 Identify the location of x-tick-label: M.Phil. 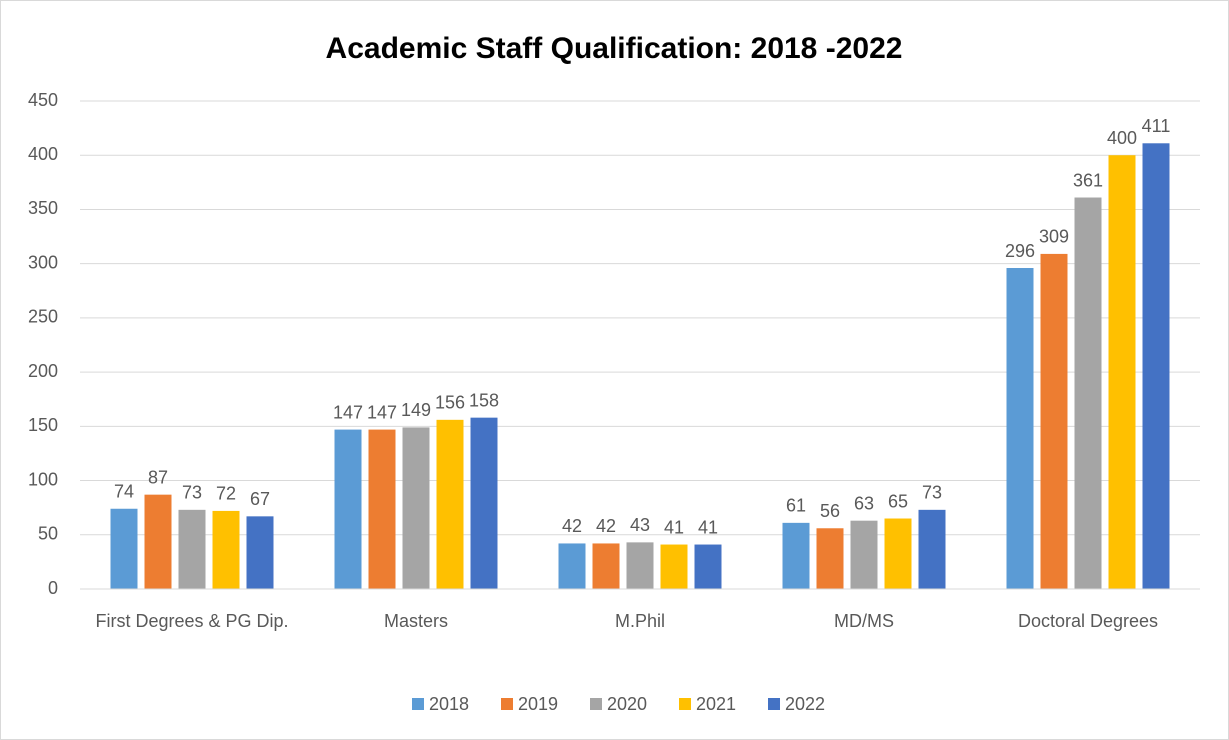
(639, 621).